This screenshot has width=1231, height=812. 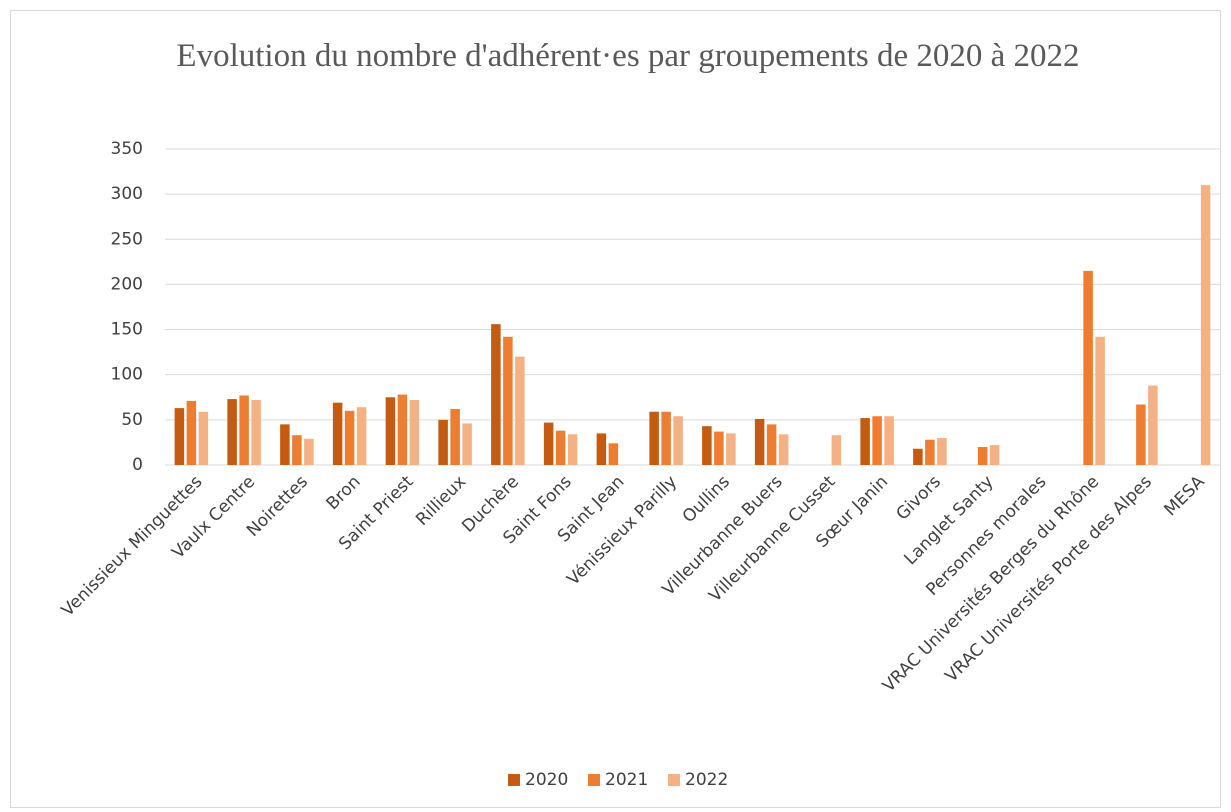 What do you see at coordinates (127, 330) in the screenshot?
I see `y-tick-label: 150` at bounding box center [127, 330].